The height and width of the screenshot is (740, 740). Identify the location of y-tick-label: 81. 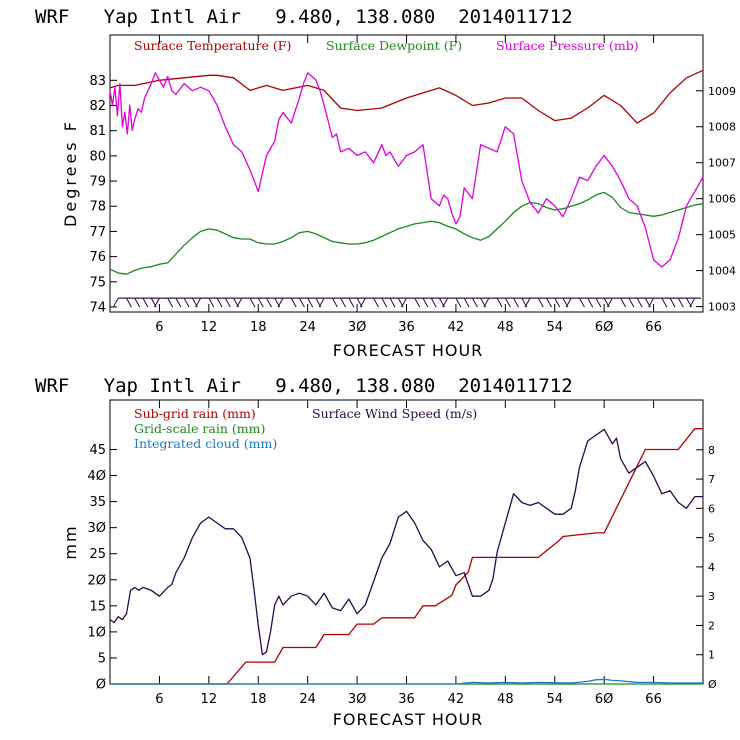
(97, 131).